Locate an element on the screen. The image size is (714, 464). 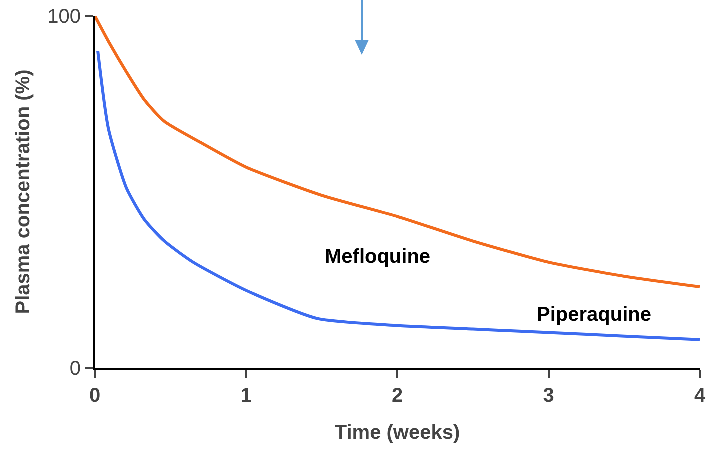
x-tick-label: 3 is located at coordinates (548, 396).